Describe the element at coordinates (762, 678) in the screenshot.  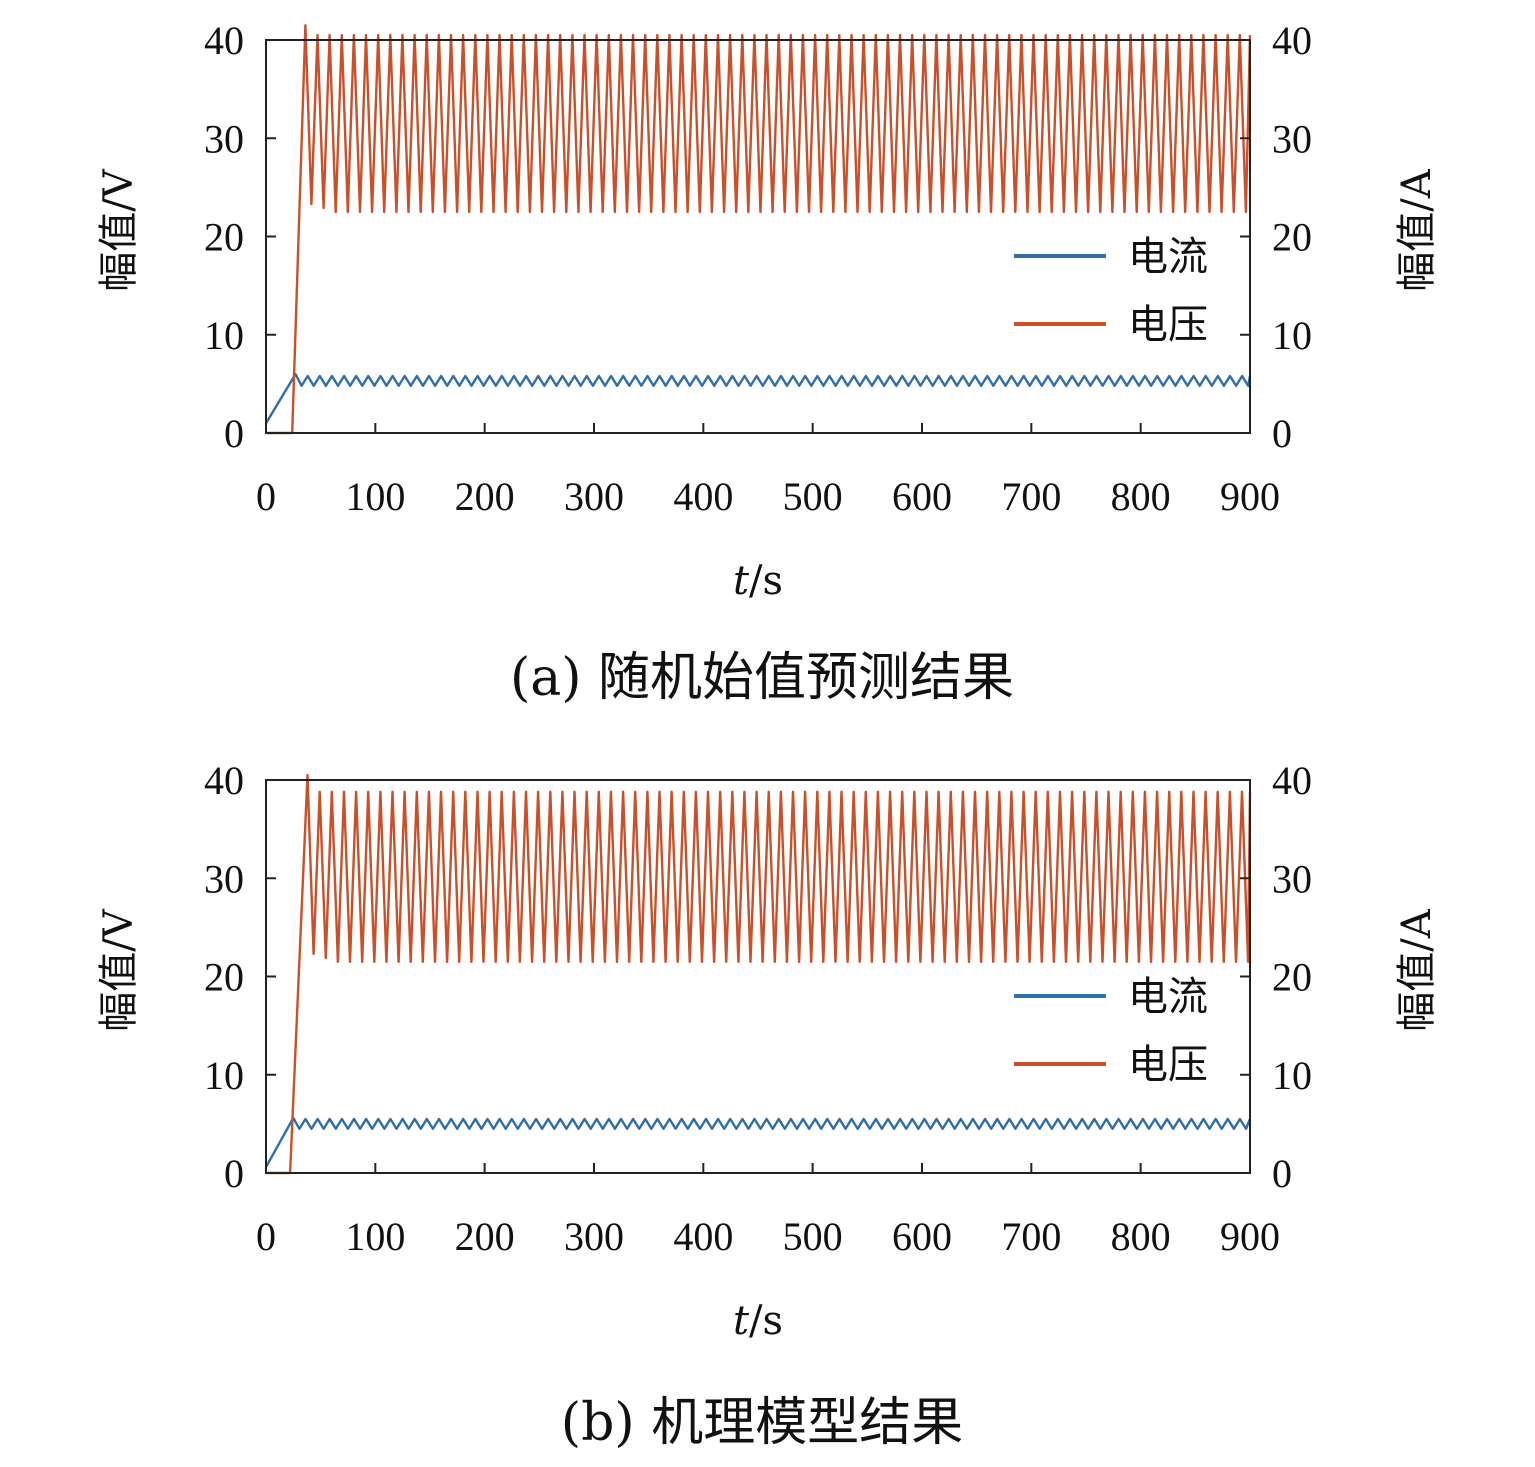
I see `panel-caption: (a) 随机始值预测结果` at that location.